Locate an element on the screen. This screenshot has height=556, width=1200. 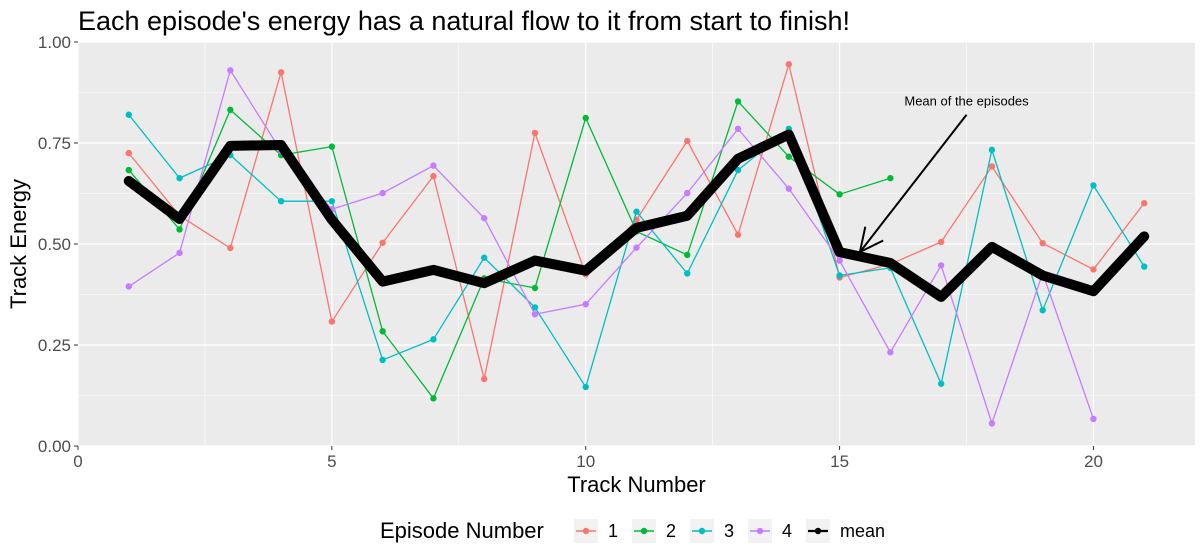
x-axis-title: Track Number is located at coordinates (636, 484).